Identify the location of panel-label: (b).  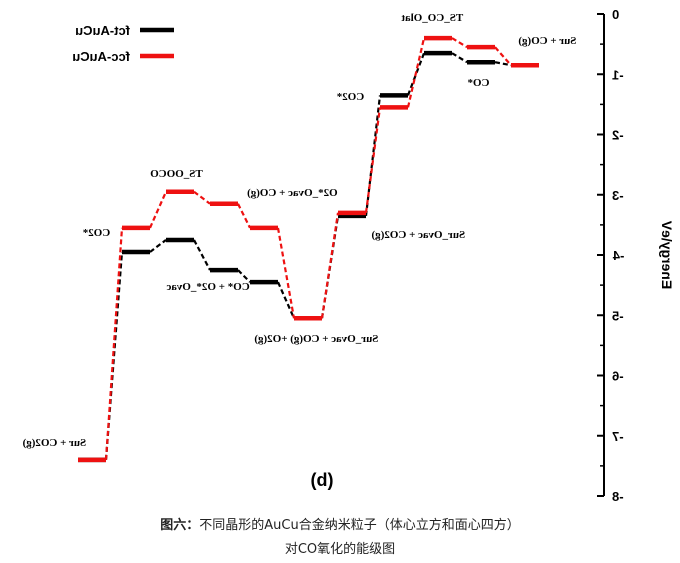
(322, 480).